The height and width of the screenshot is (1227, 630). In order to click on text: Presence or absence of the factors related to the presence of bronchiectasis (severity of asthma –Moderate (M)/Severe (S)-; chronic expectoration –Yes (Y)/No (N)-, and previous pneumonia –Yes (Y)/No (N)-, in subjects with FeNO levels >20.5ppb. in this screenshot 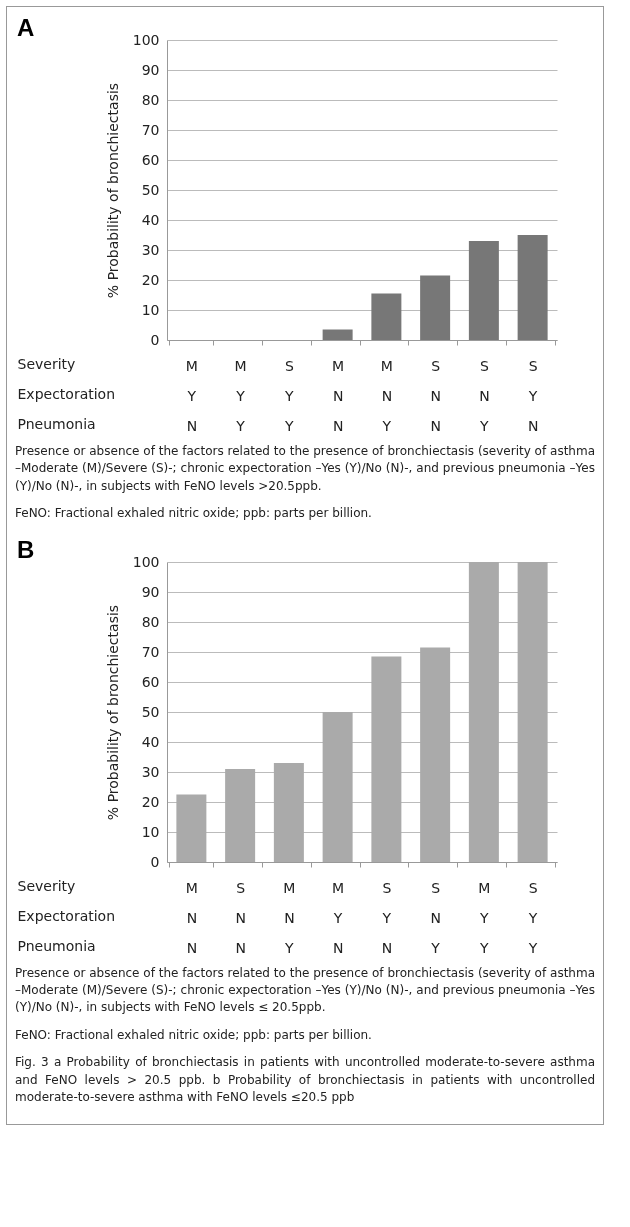, I will do `click(305, 469)`.